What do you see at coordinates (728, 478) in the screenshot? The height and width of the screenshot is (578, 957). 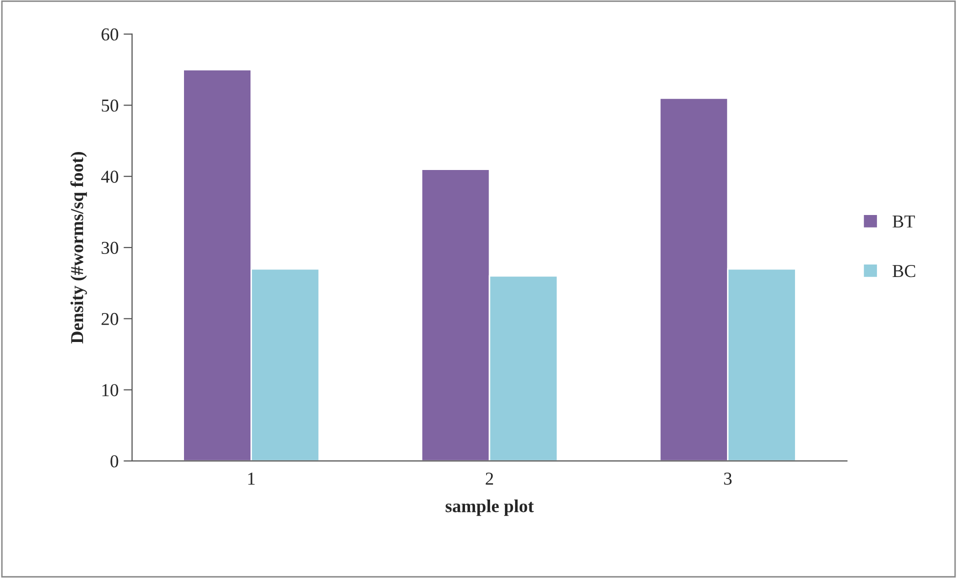 I see `x-tick-label: 3` at bounding box center [728, 478].